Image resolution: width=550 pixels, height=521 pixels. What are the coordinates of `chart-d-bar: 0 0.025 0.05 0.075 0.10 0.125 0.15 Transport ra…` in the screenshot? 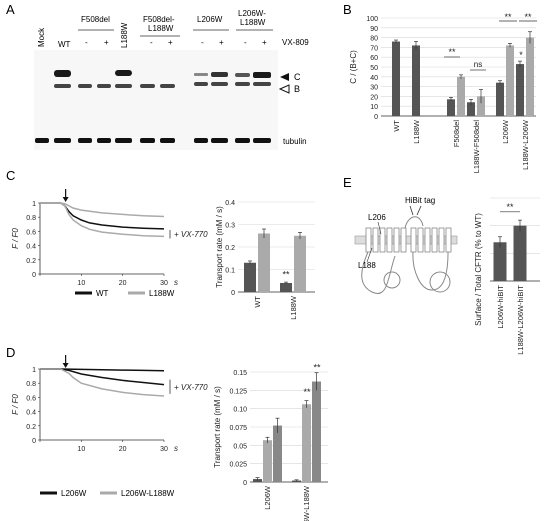 It's located at (270, 441).